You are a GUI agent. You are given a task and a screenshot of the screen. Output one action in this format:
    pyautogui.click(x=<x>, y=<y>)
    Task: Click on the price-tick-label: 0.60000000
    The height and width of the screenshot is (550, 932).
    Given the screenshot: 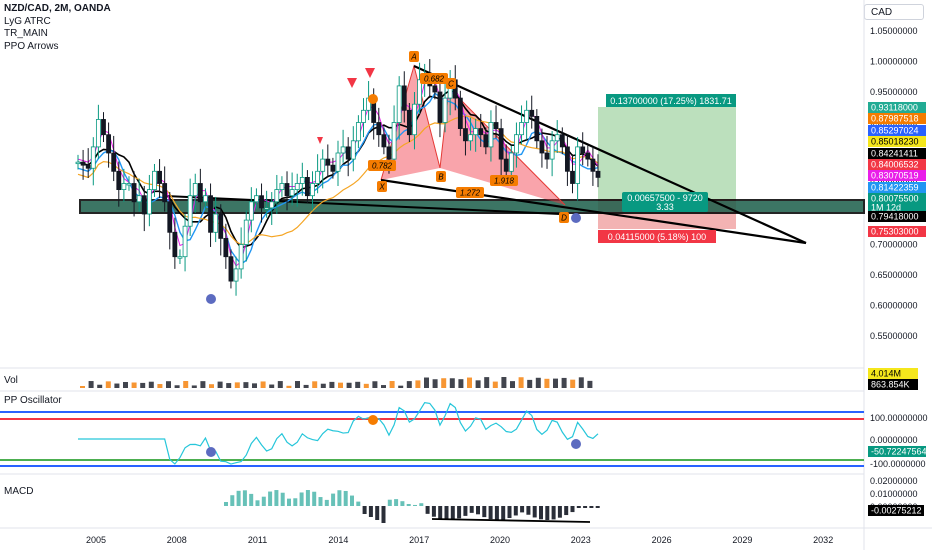 What is the action you would take?
    pyautogui.click(x=894, y=306)
    